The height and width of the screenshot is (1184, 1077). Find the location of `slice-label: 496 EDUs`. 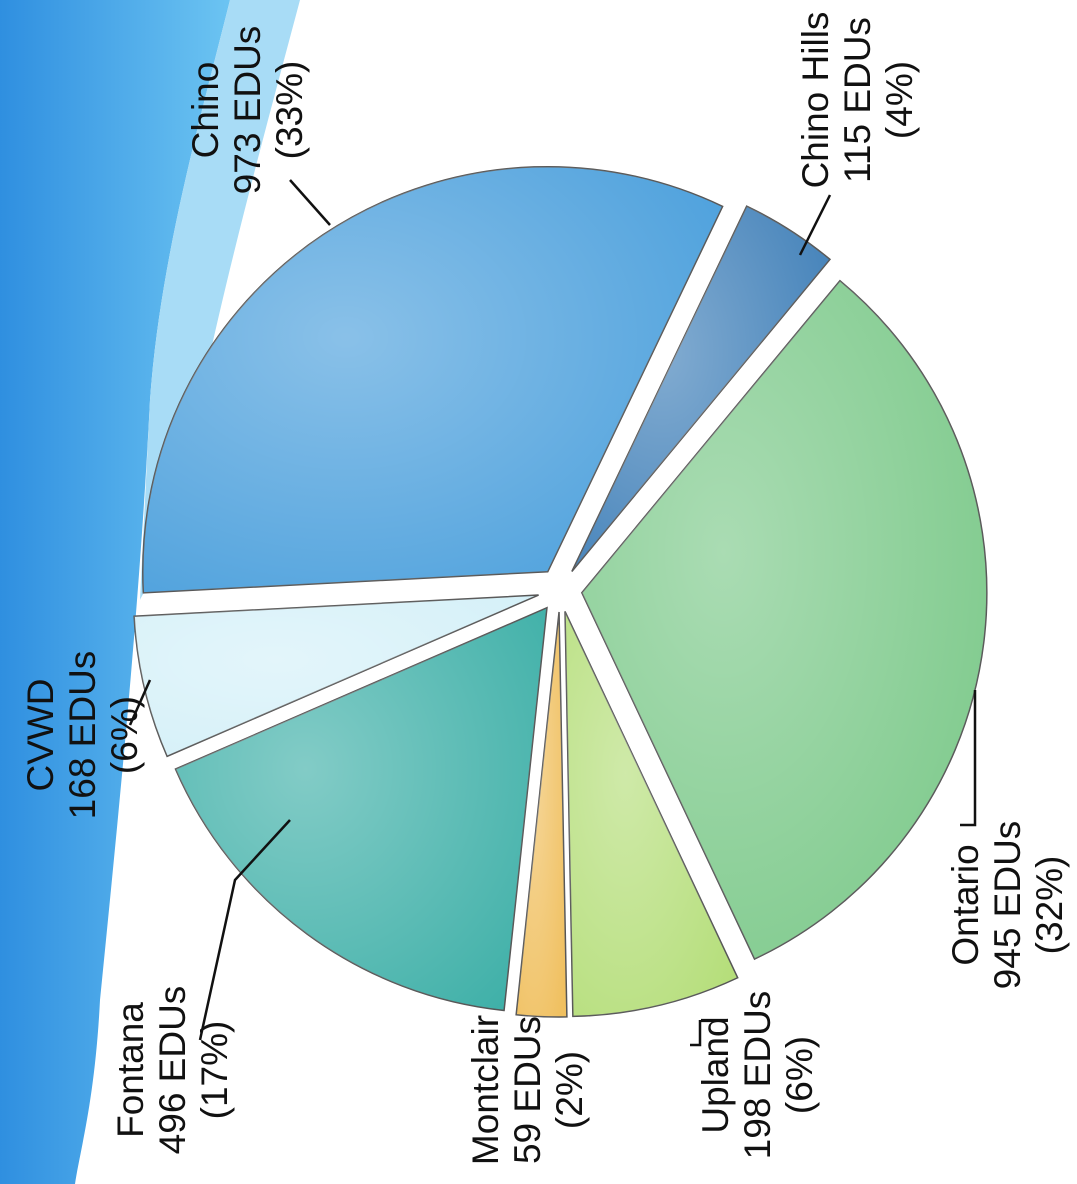

slice-label: 496 EDUs is located at coordinates (172, 1070).